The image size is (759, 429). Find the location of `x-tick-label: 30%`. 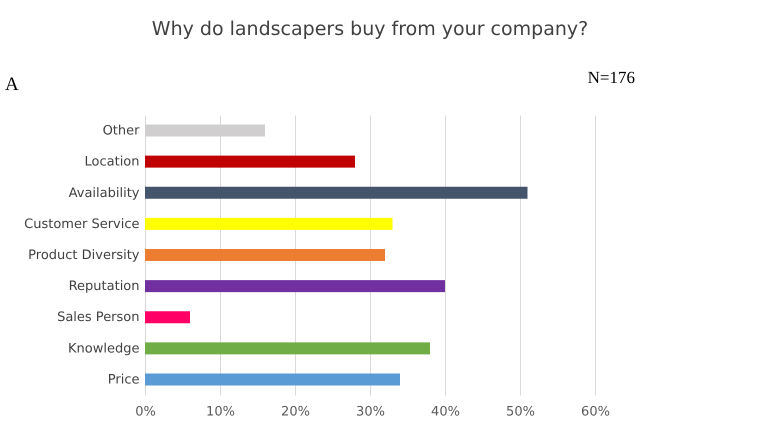

x-tick-label: 30% is located at coordinates (370, 412).